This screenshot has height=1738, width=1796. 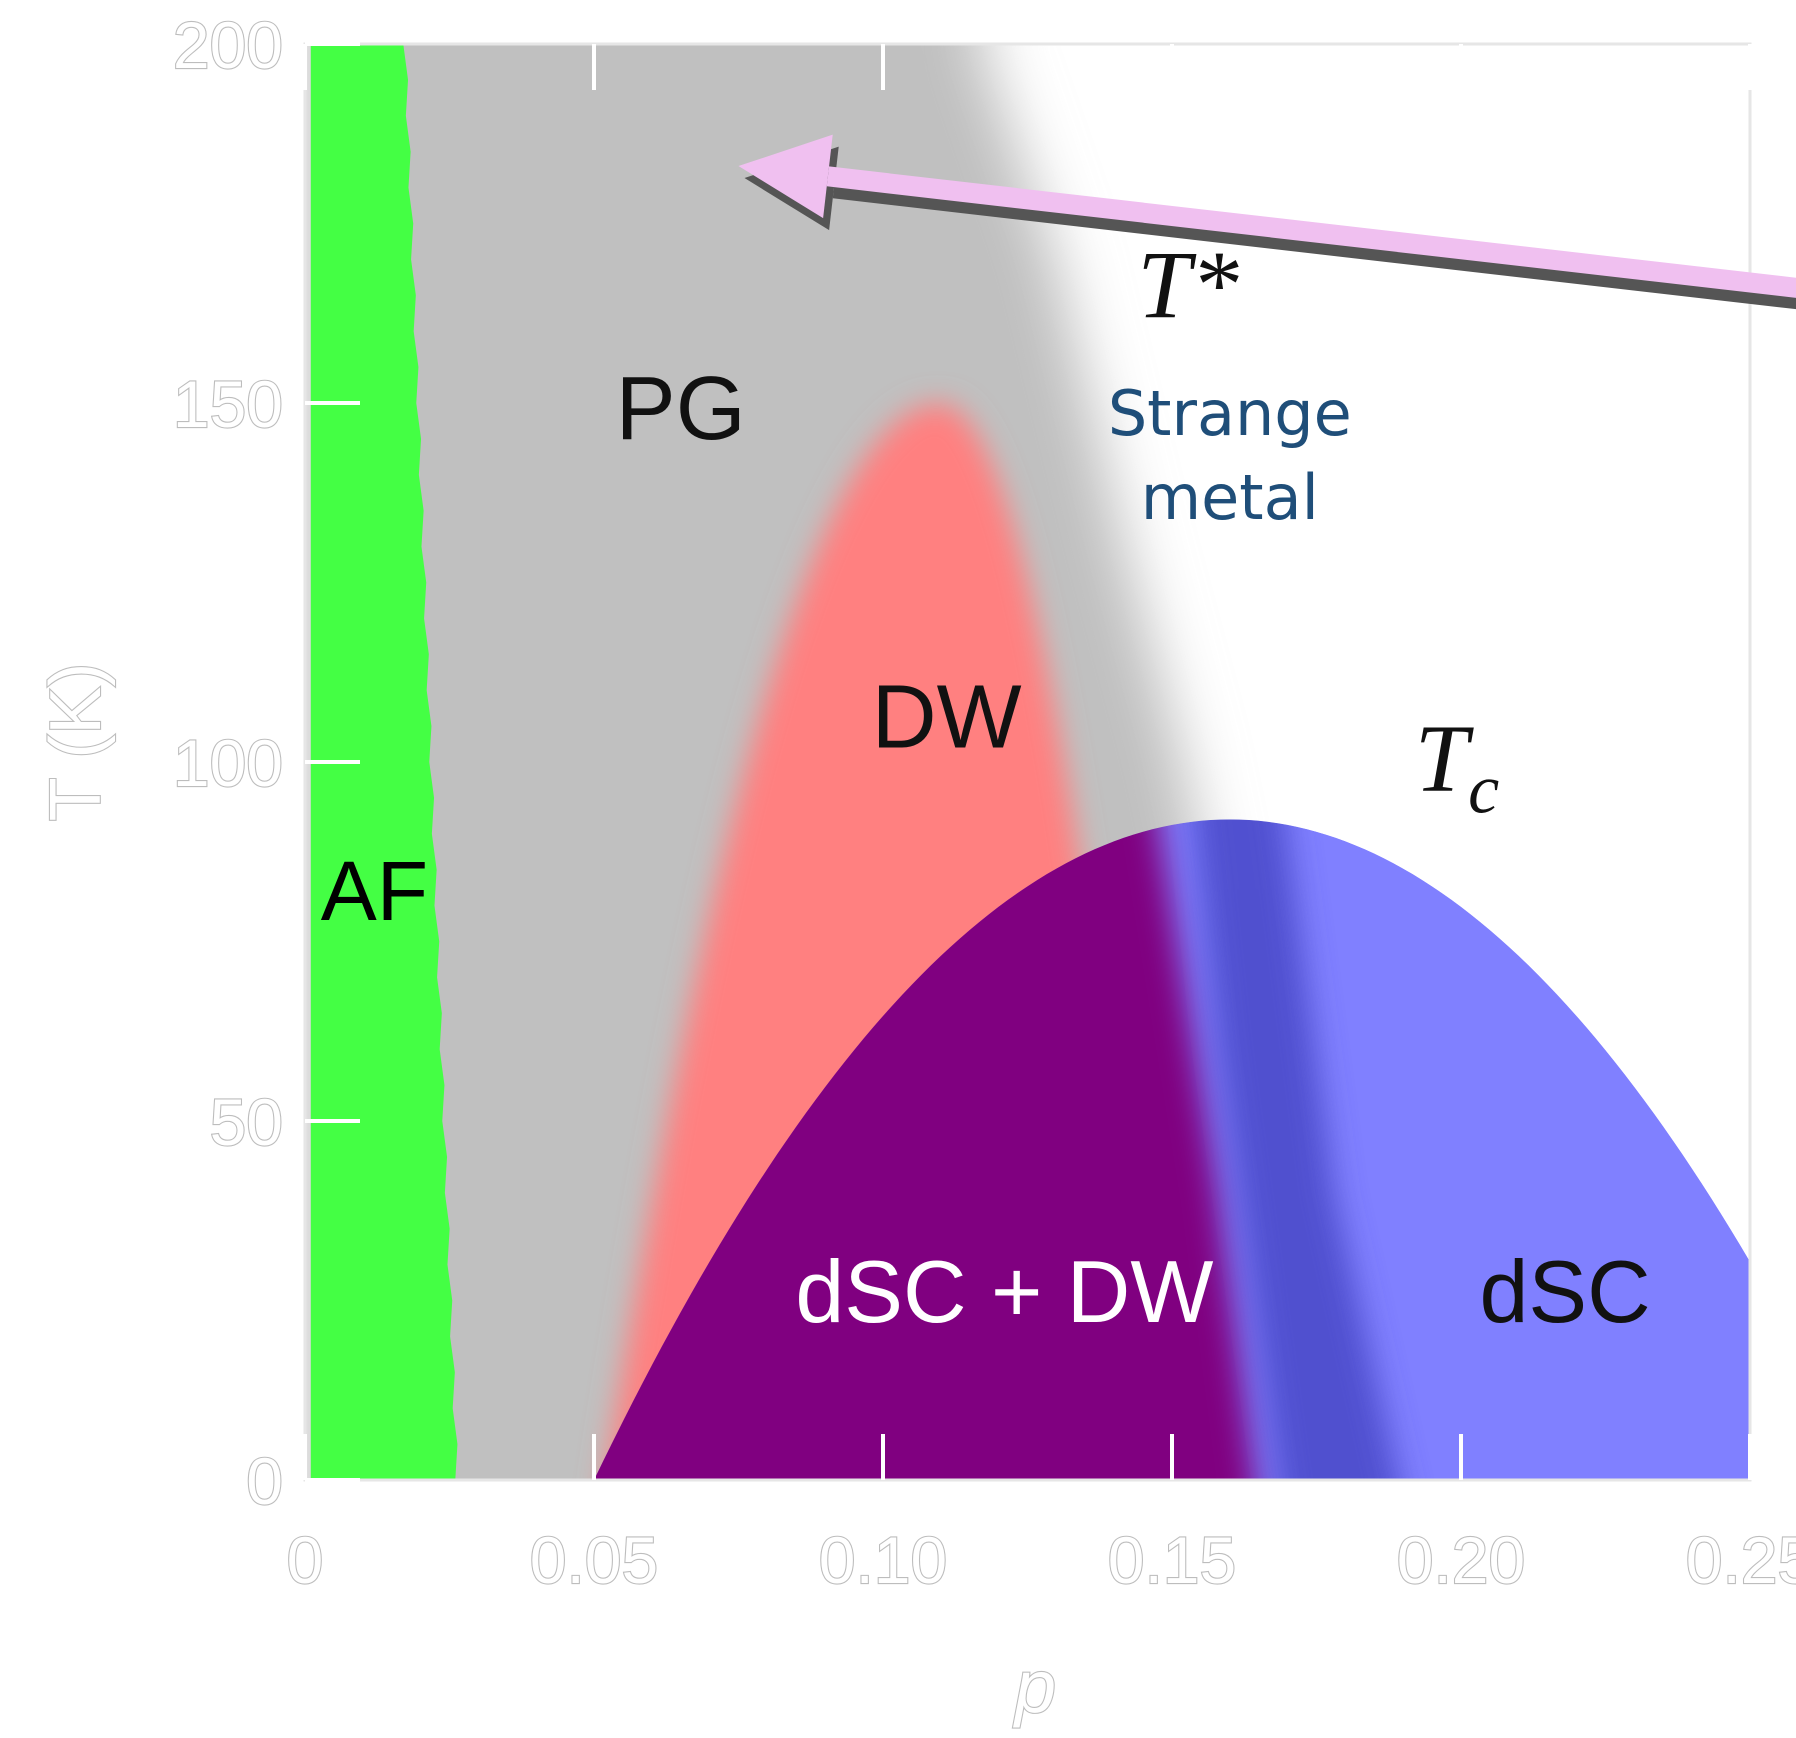 What do you see at coordinates (305, 1560) in the screenshot?
I see `x-tick-label: 0` at bounding box center [305, 1560].